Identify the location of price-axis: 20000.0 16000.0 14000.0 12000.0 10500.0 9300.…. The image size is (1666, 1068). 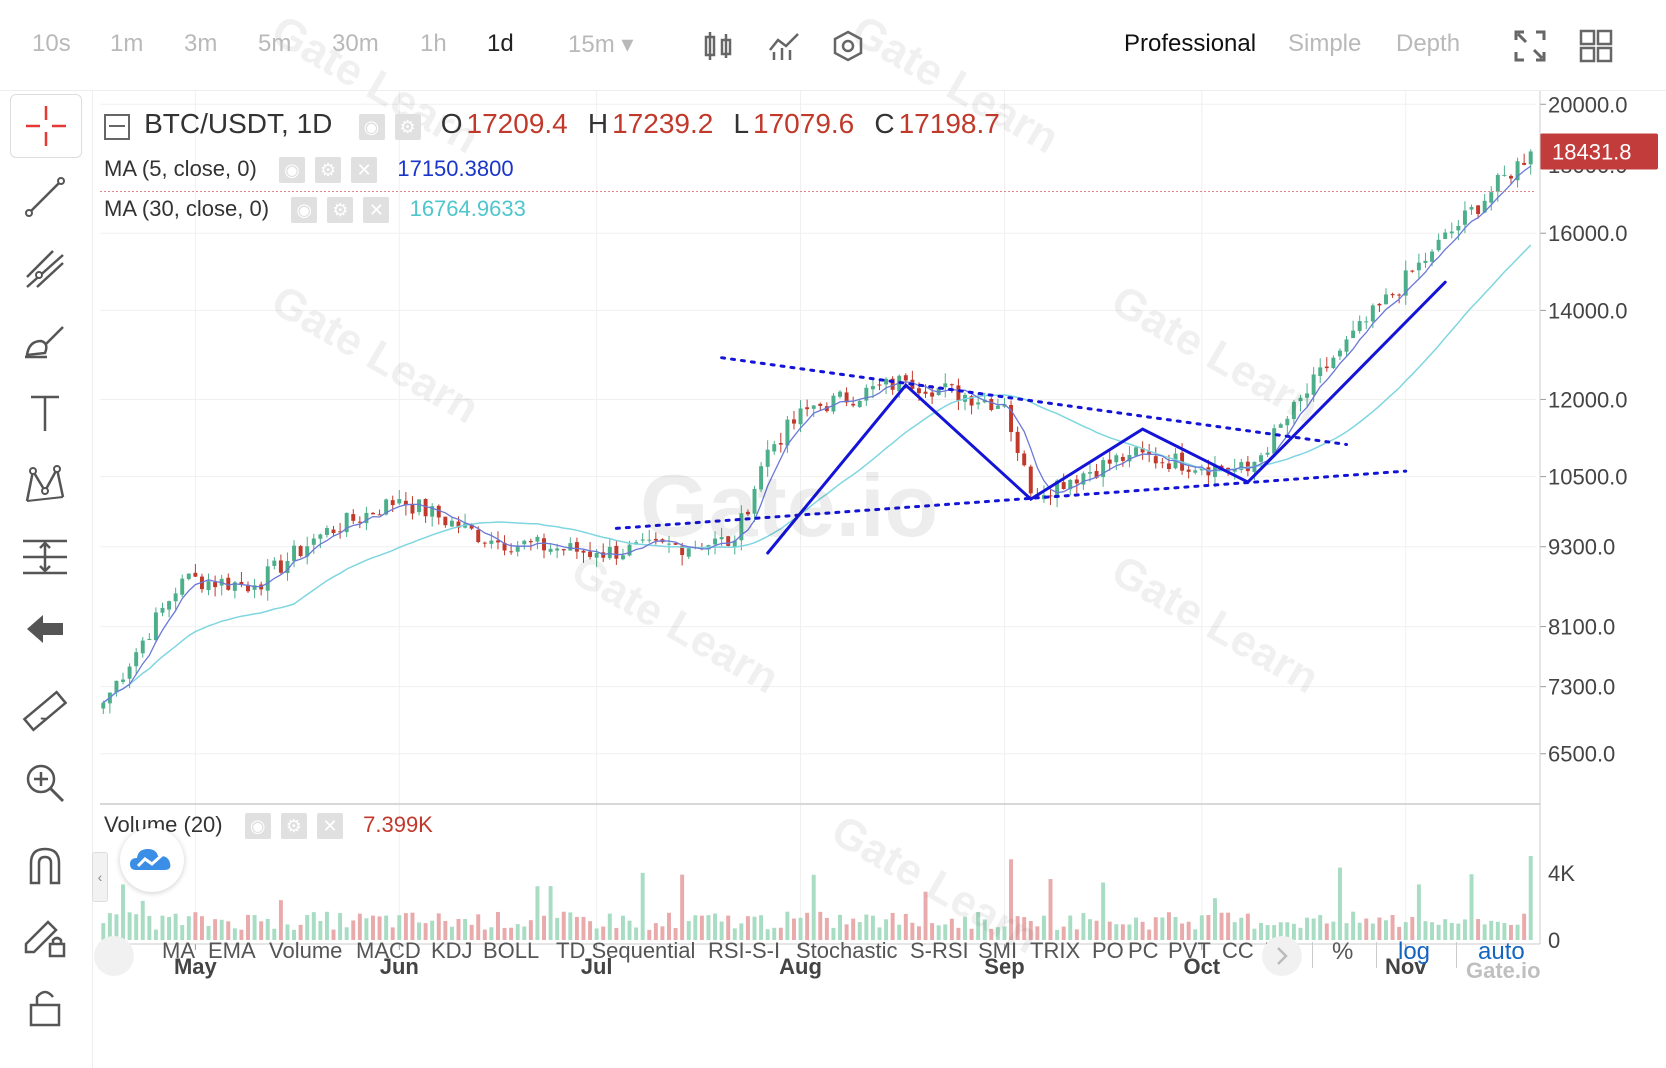
(1584, 429).